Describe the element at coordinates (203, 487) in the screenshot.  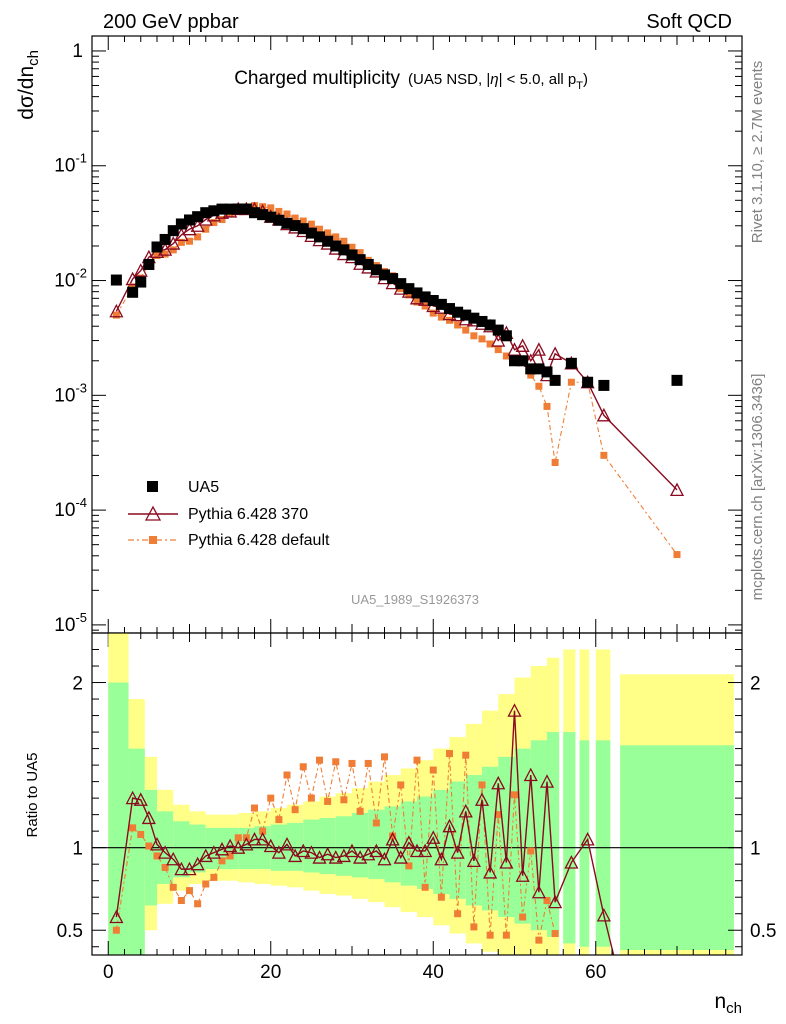
I see `legend-label-ua5: UA5` at that location.